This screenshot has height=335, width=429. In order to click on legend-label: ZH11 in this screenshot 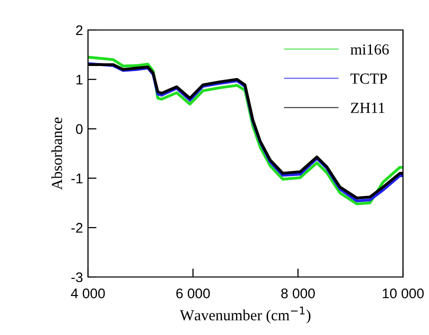, I will do `click(367, 107)`.